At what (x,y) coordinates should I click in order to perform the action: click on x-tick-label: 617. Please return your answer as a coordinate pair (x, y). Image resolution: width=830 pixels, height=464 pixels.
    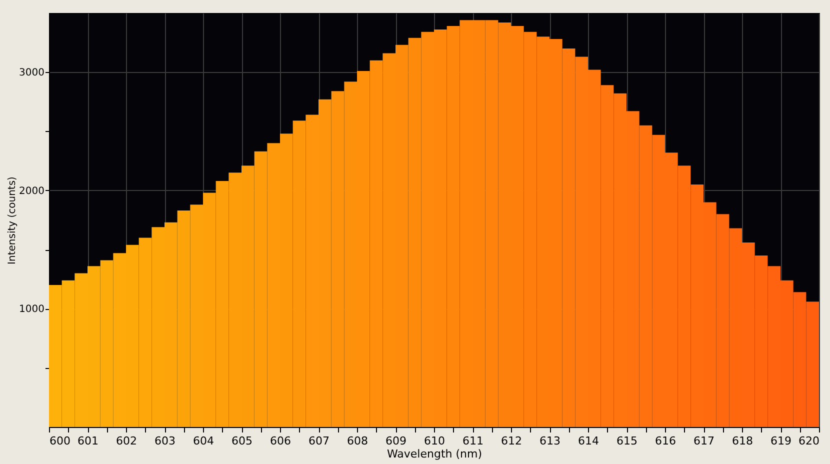
    Looking at the image, I should click on (704, 441).